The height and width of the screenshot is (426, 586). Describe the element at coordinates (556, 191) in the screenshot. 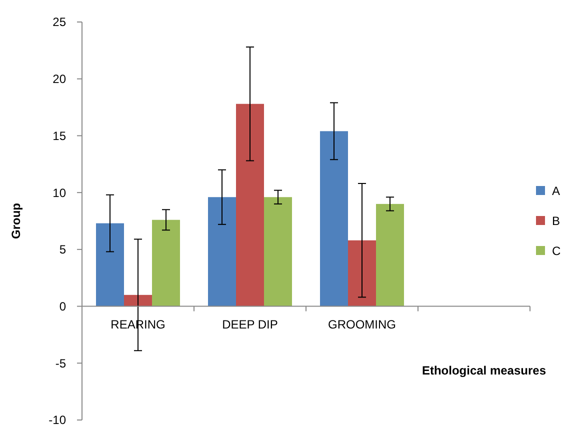

I see `legend-label: A` at that location.